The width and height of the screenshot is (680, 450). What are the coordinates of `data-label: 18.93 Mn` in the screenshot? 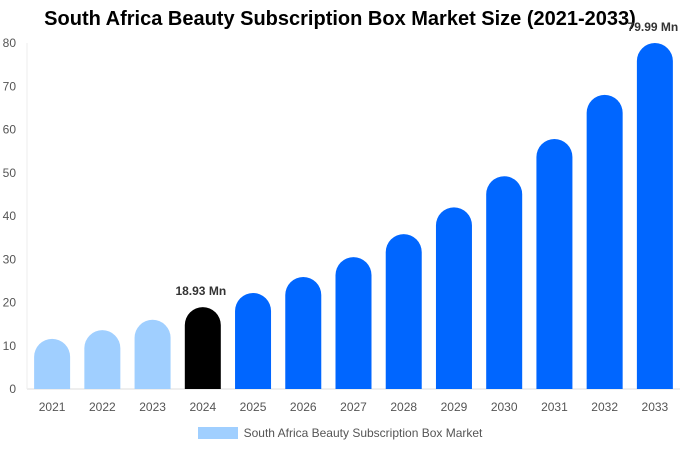 It's located at (200, 291).